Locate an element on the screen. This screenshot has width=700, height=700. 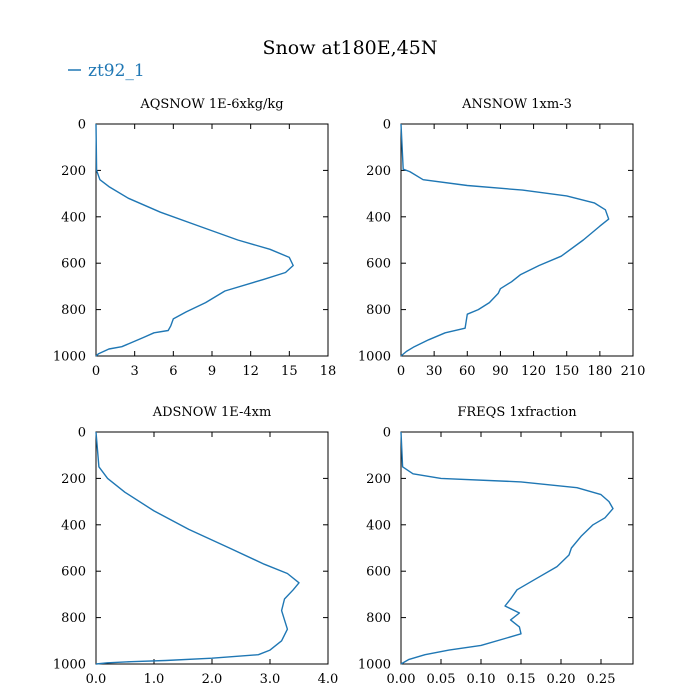
legend: zt92_1 is located at coordinates (106, 71).